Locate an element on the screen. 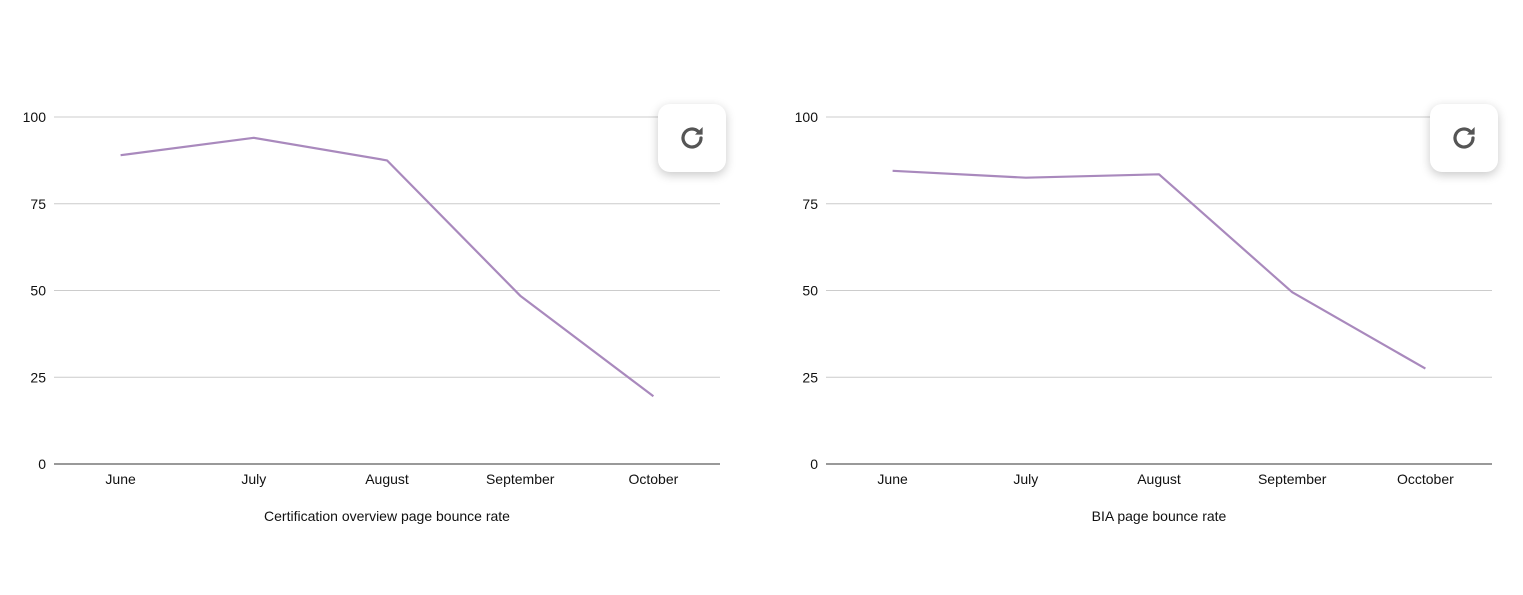 This screenshot has width=1523, height=595. x-tick-label: October is located at coordinates (653, 479).